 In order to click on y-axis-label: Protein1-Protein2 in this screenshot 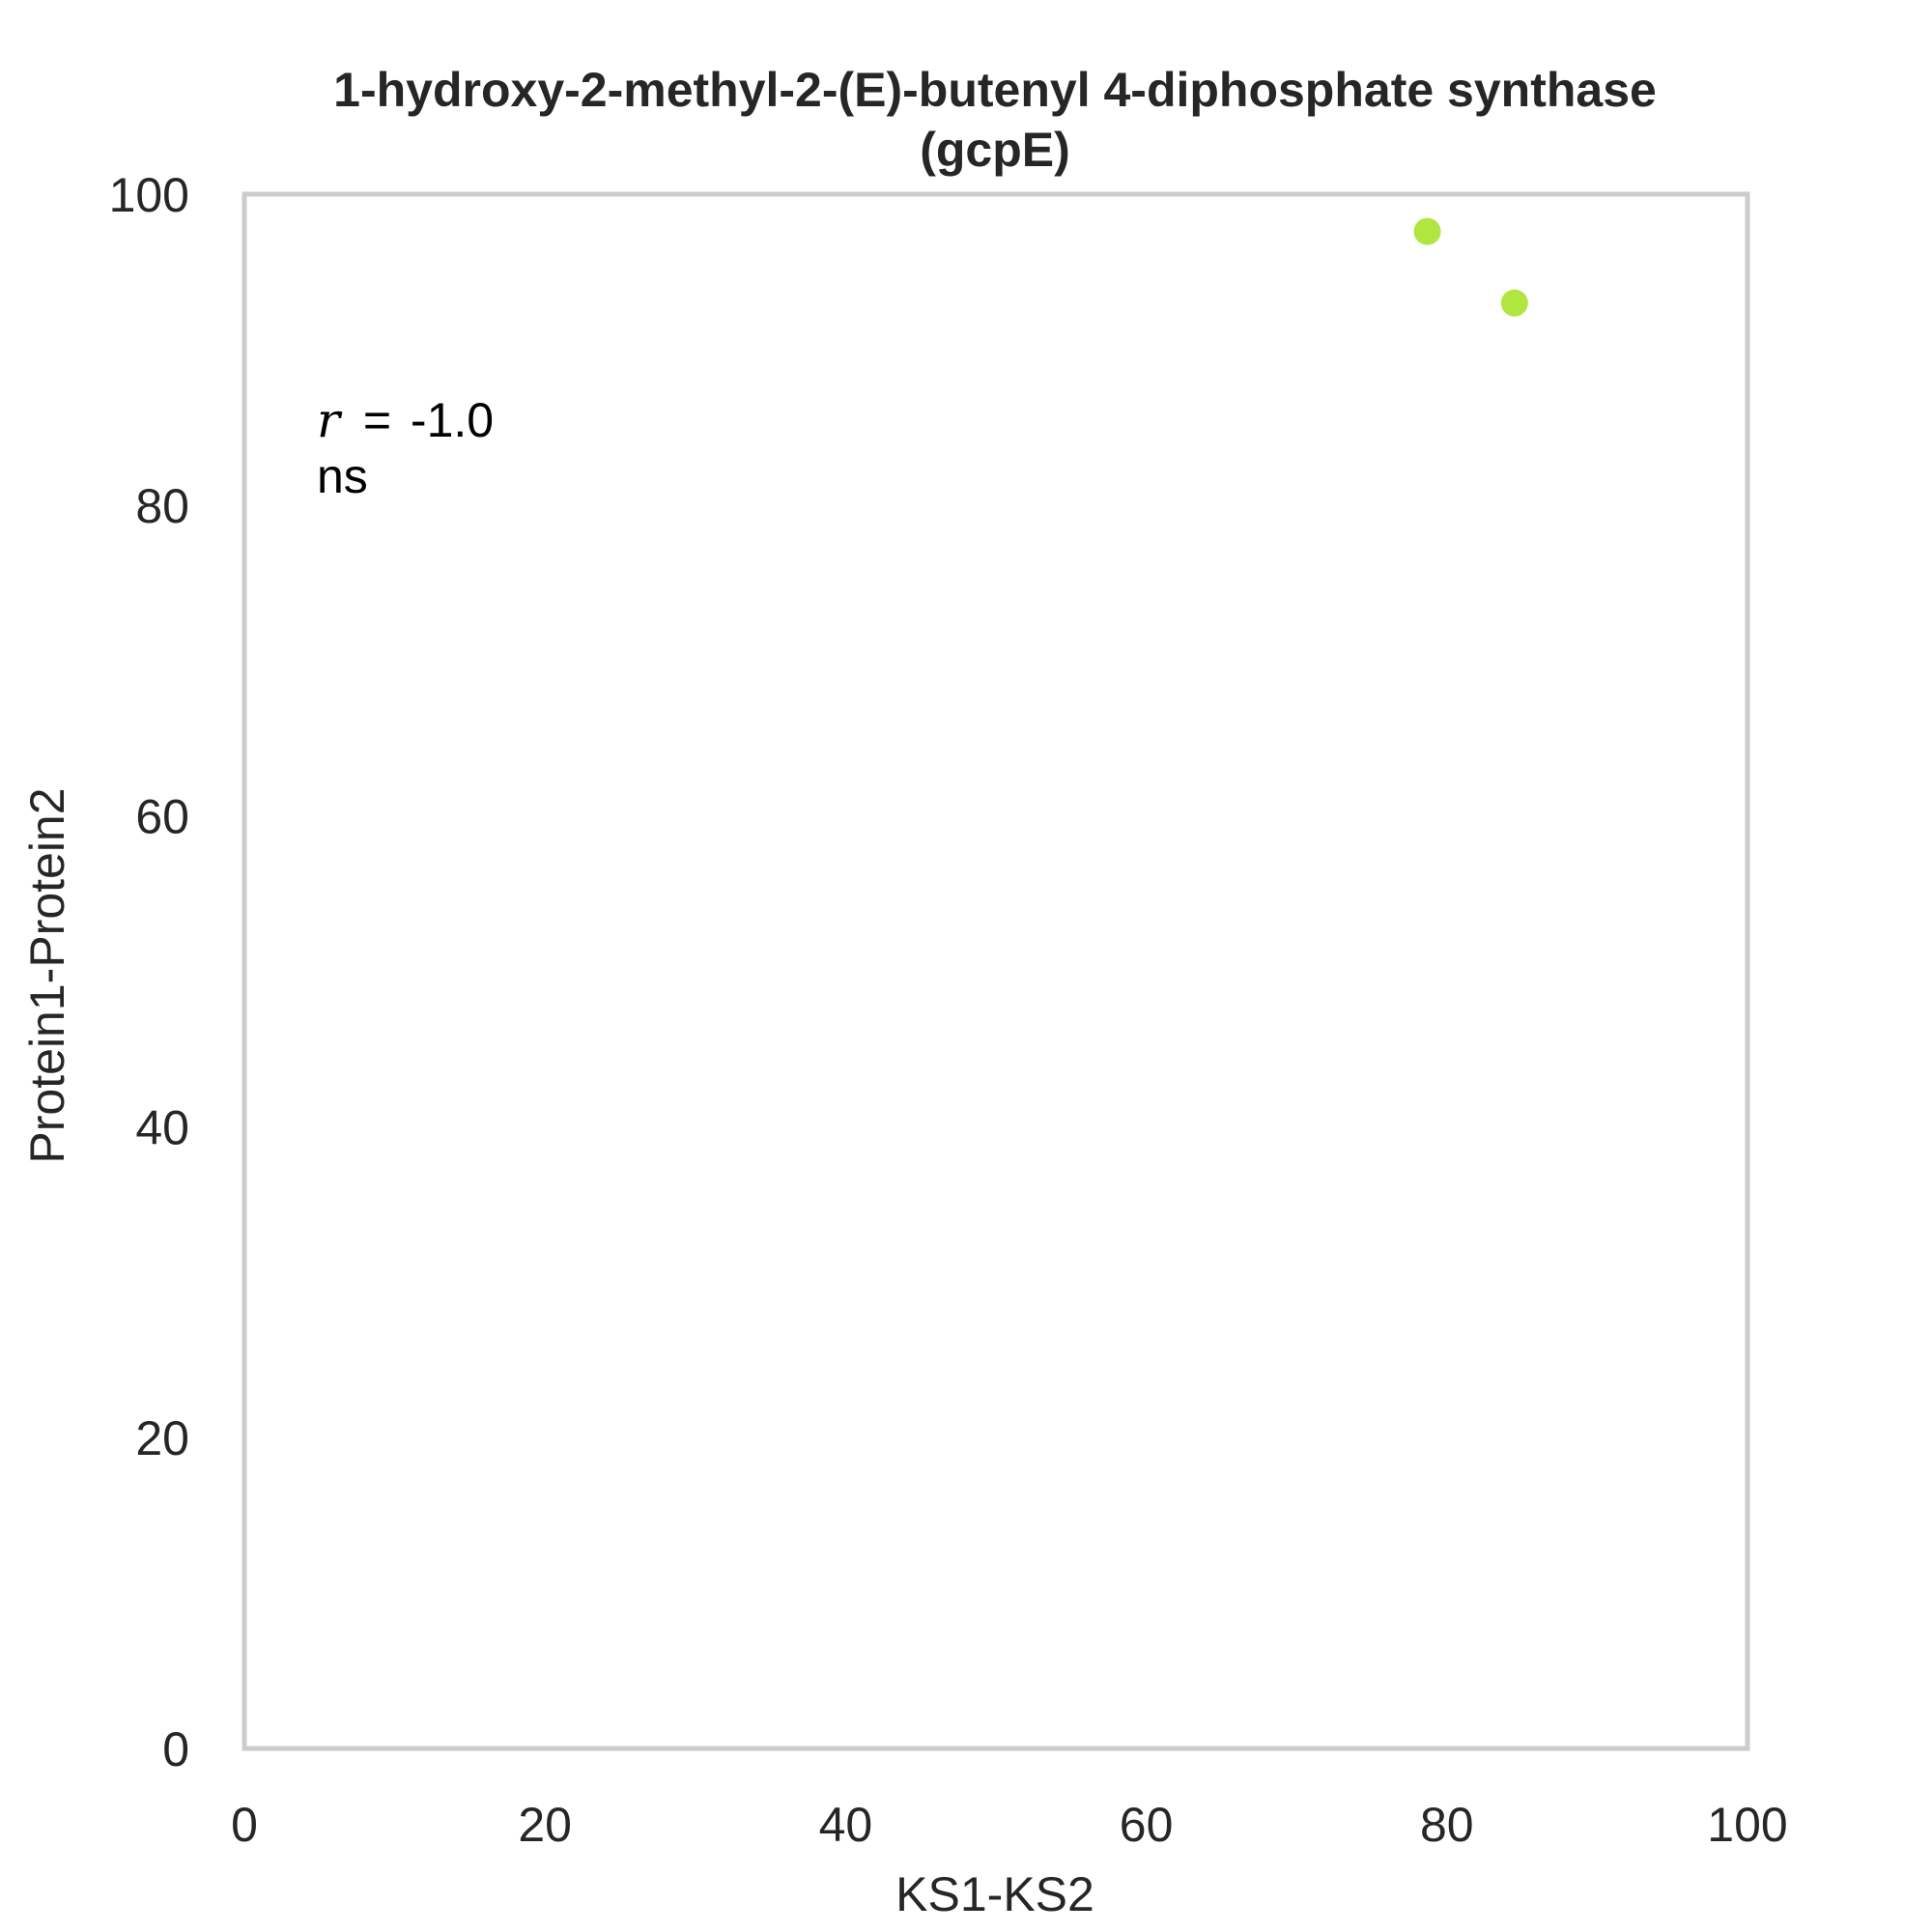, I will do `click(47, 975)`.